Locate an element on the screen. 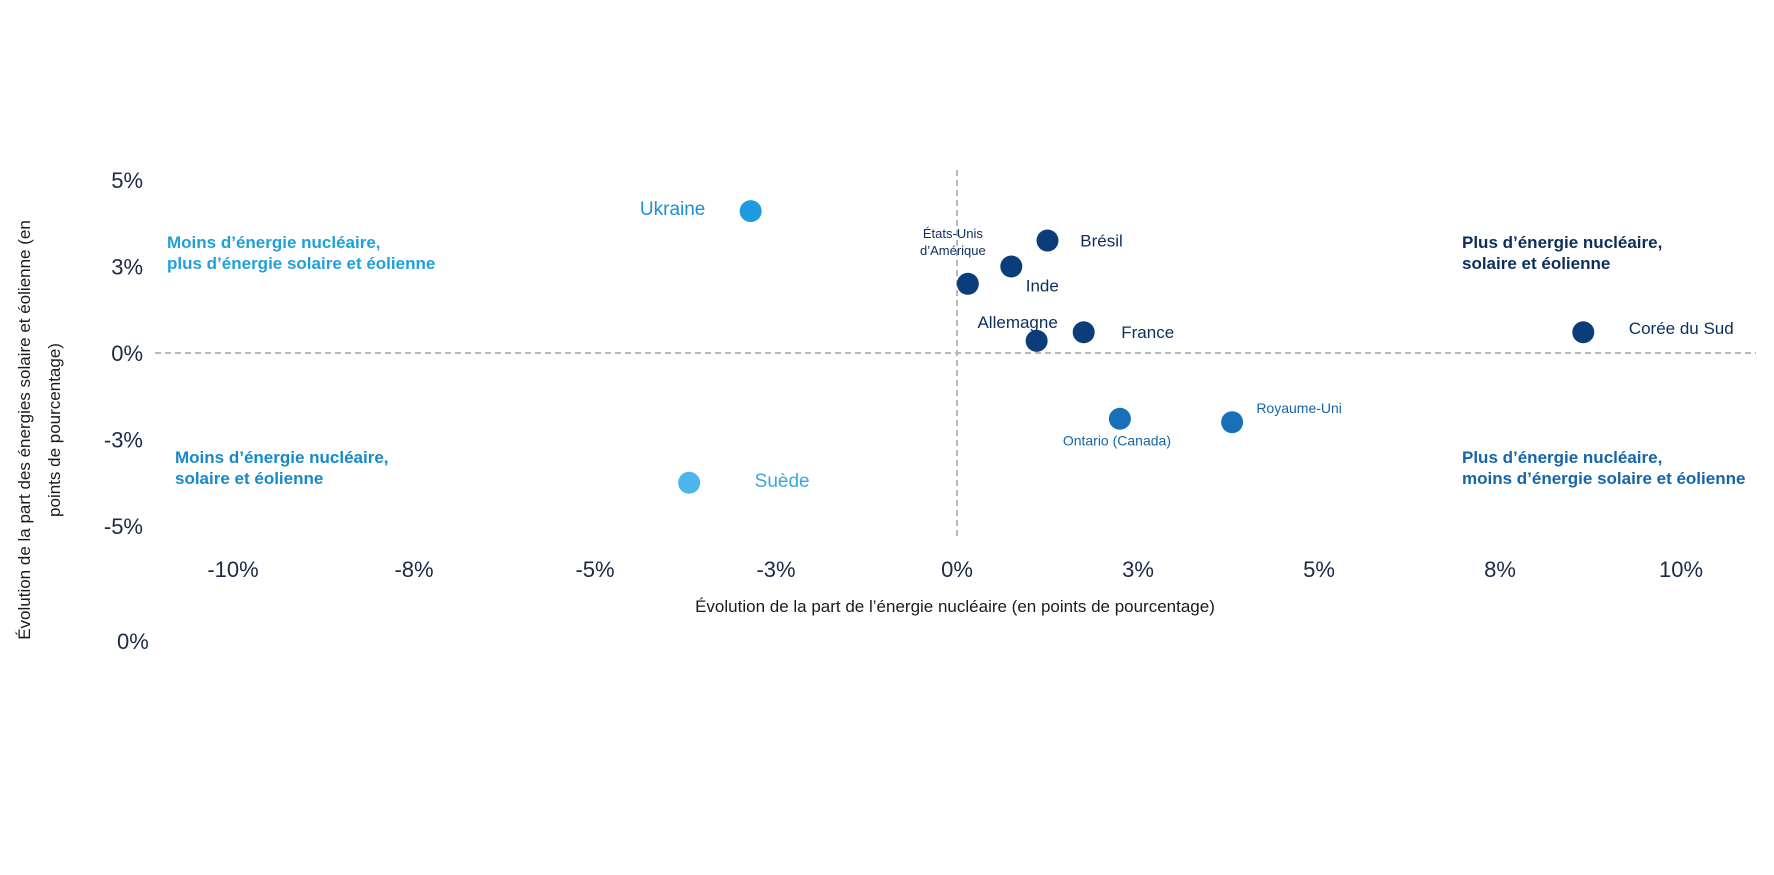 The width and height of the screenshot is (1774, 875). x-tick-label: -8% is located at coordinates (413, 569).